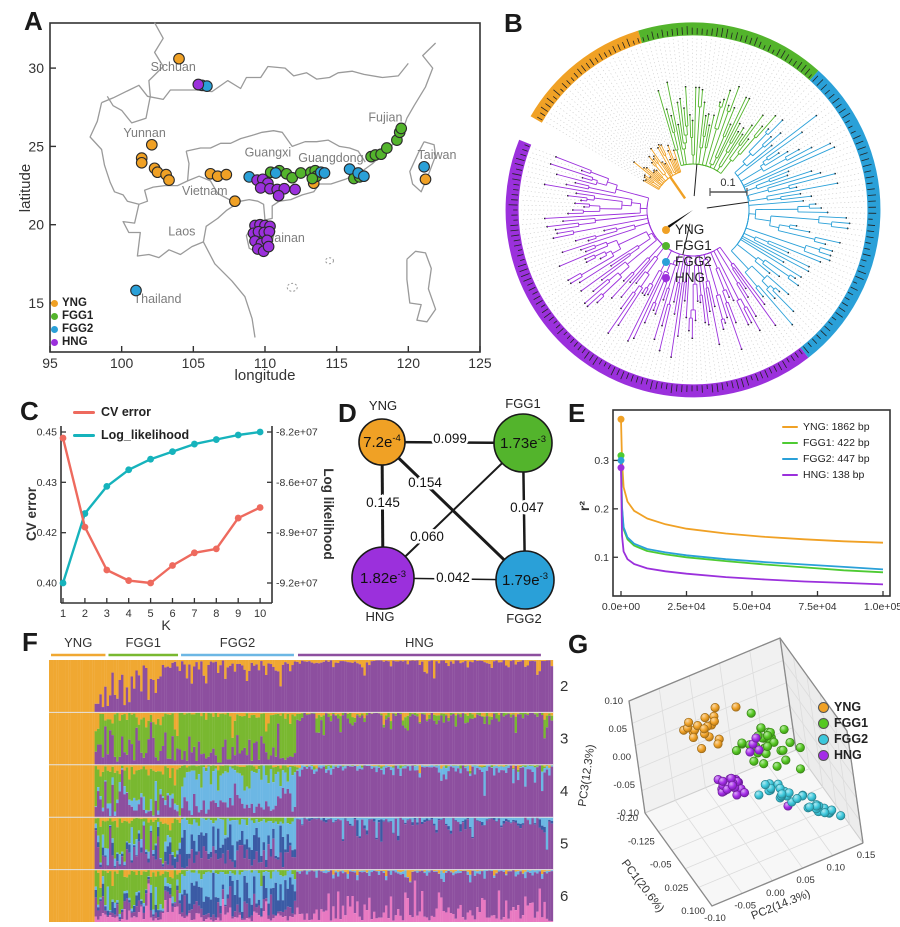  I want to click on svg-text: PC3(12.3%), so click(587, 776).